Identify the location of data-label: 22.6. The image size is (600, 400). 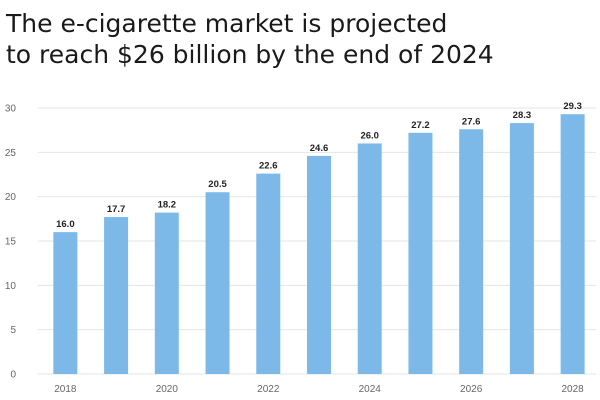
(268, 166).